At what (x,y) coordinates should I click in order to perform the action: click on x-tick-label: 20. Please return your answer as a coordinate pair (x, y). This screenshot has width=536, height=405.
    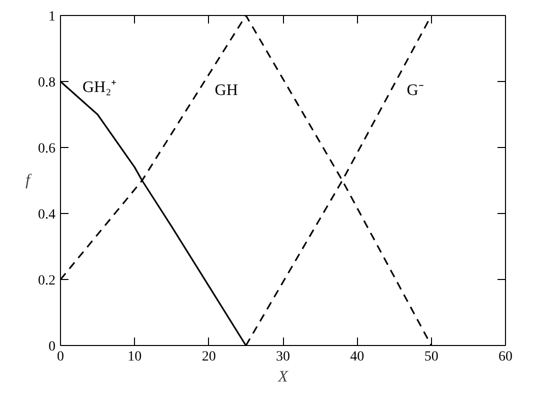
    Looking at the image, I should click on (209, 357).